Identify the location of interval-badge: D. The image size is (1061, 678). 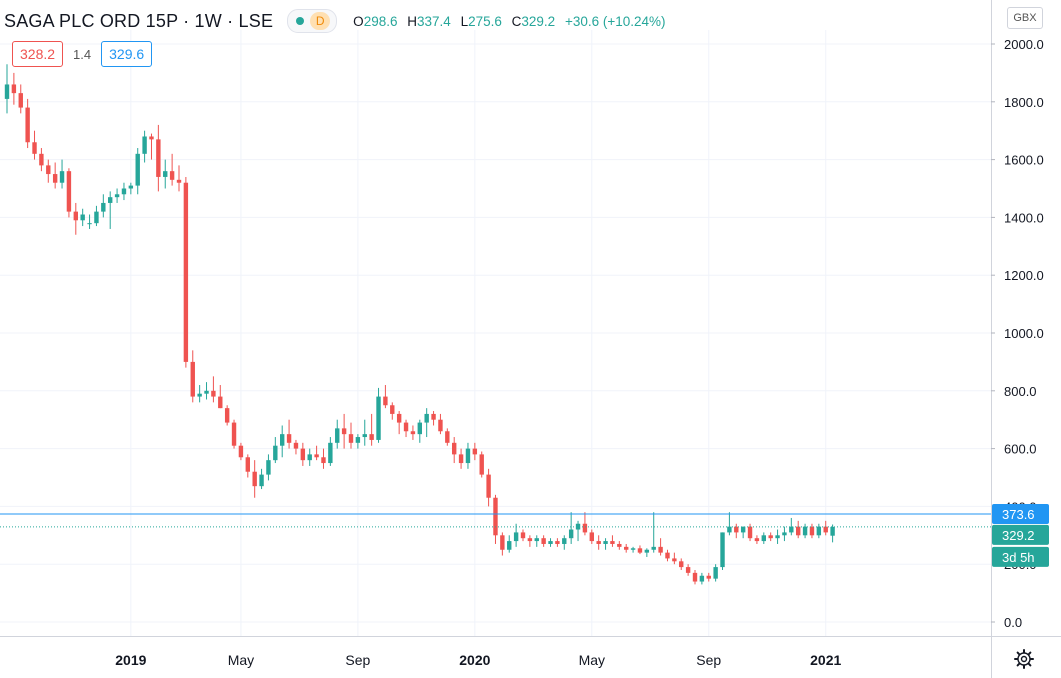
(320, 21).